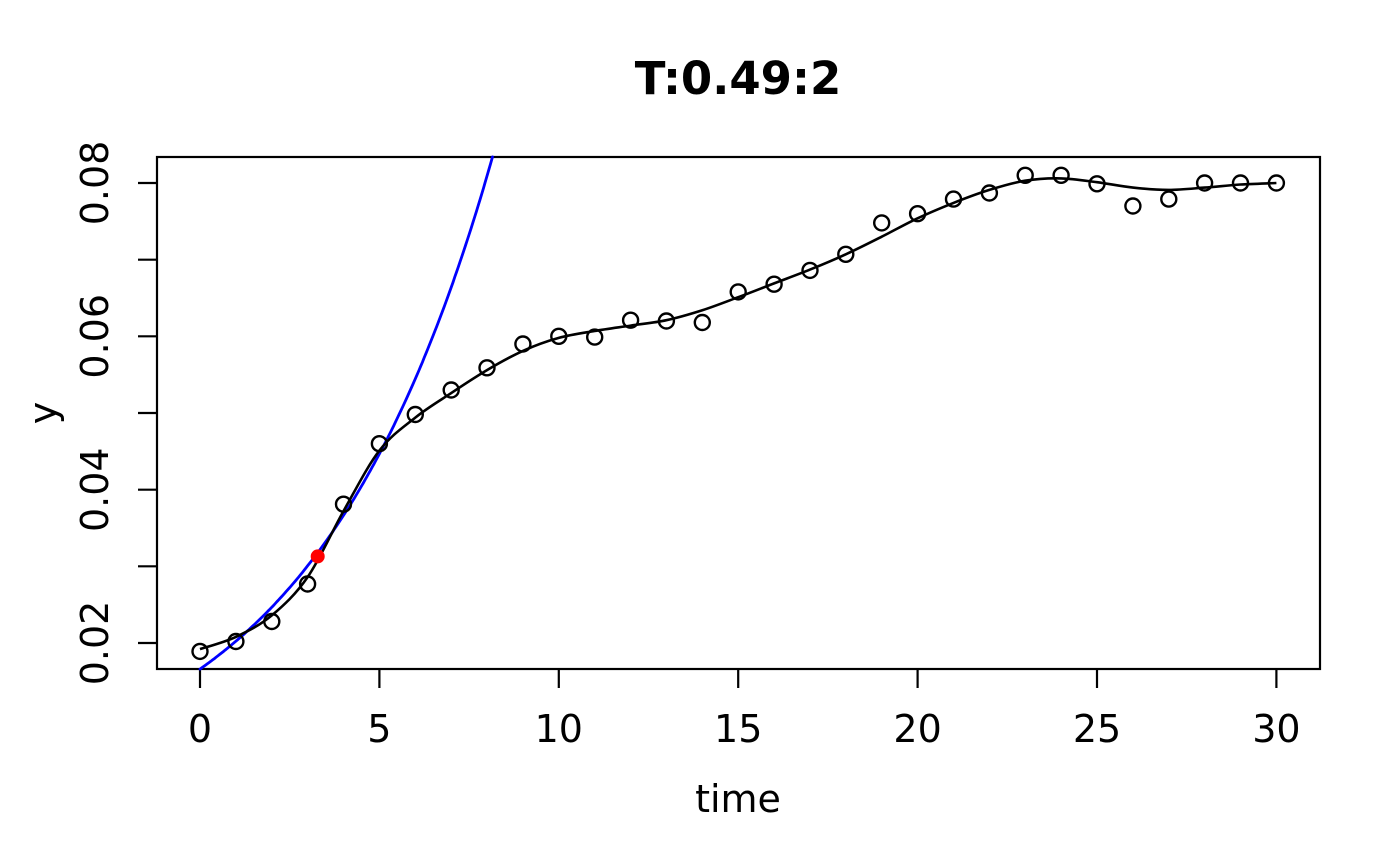 This screenshot has height=866, width=1400. I want to click on x-tick-label: 10, so click(559, 729).